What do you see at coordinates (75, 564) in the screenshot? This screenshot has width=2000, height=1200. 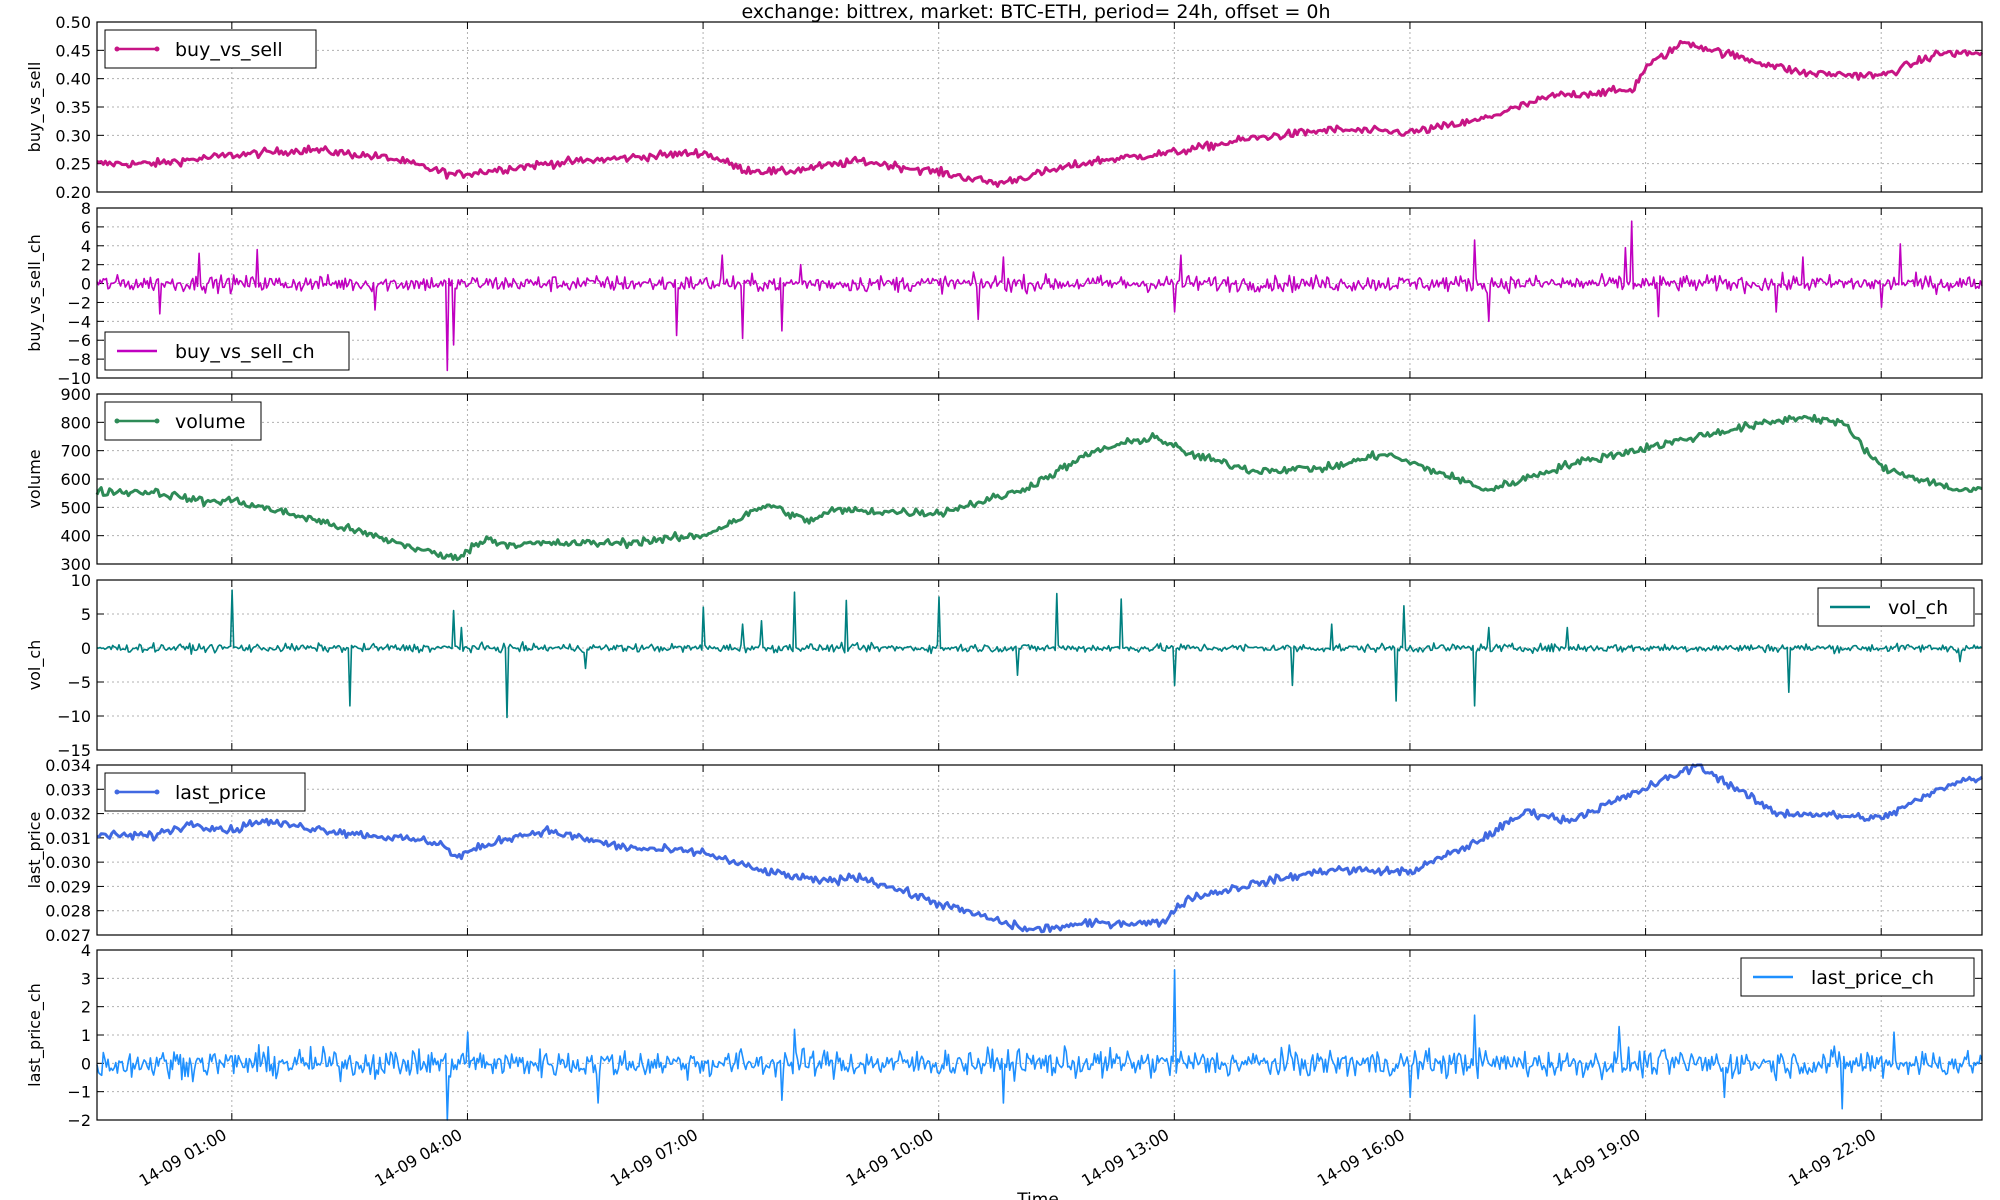 I see `y-tick-label: 300` at bounding box center [75, 564].